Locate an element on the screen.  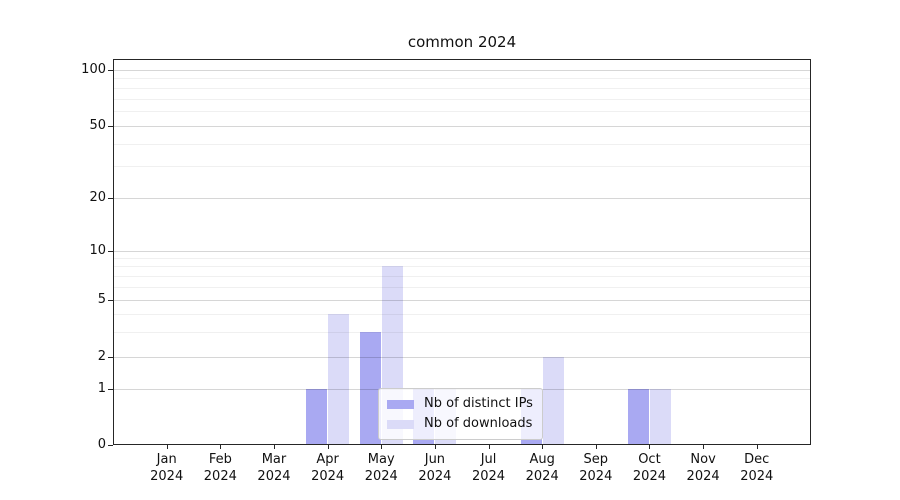
x-axis-tick-label: Aug 2024 is located at coordinates (542, 468).